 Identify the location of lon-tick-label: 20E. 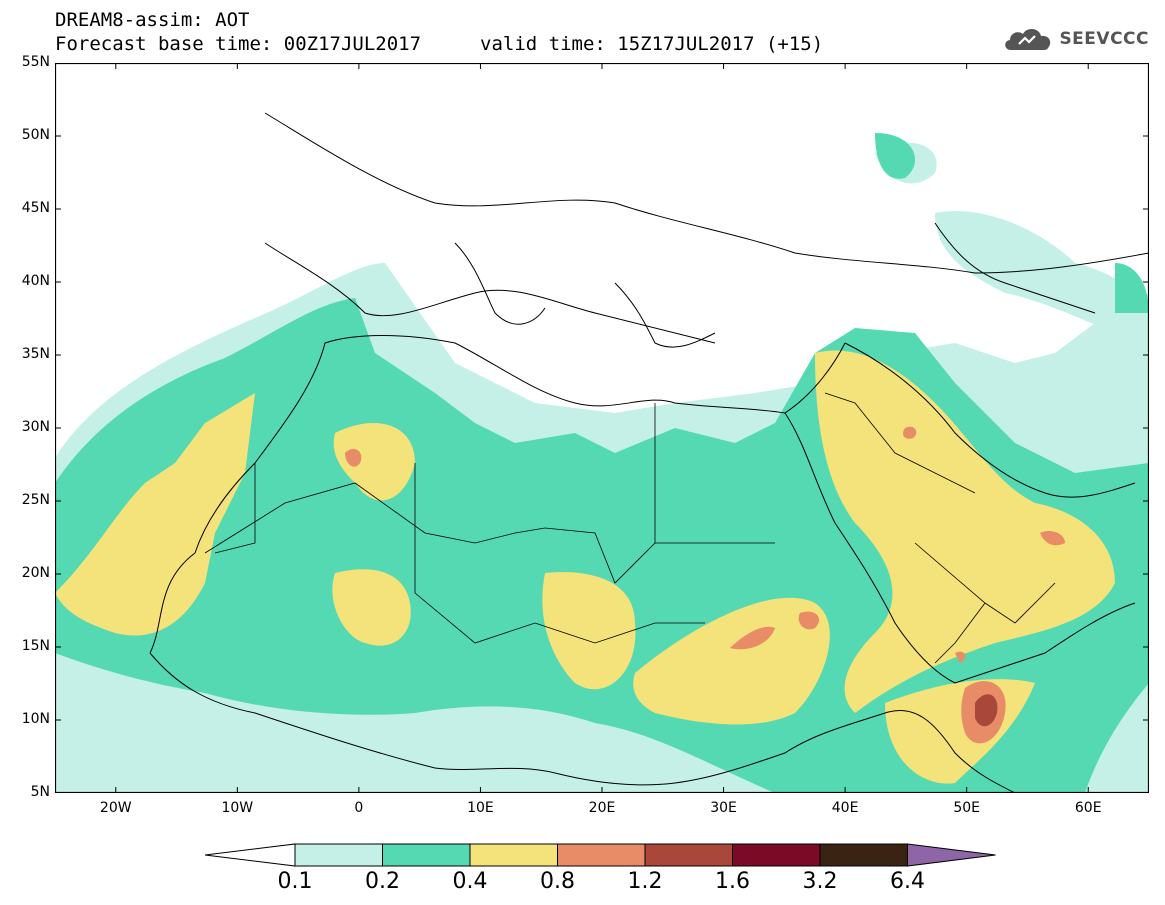
(602, 808).